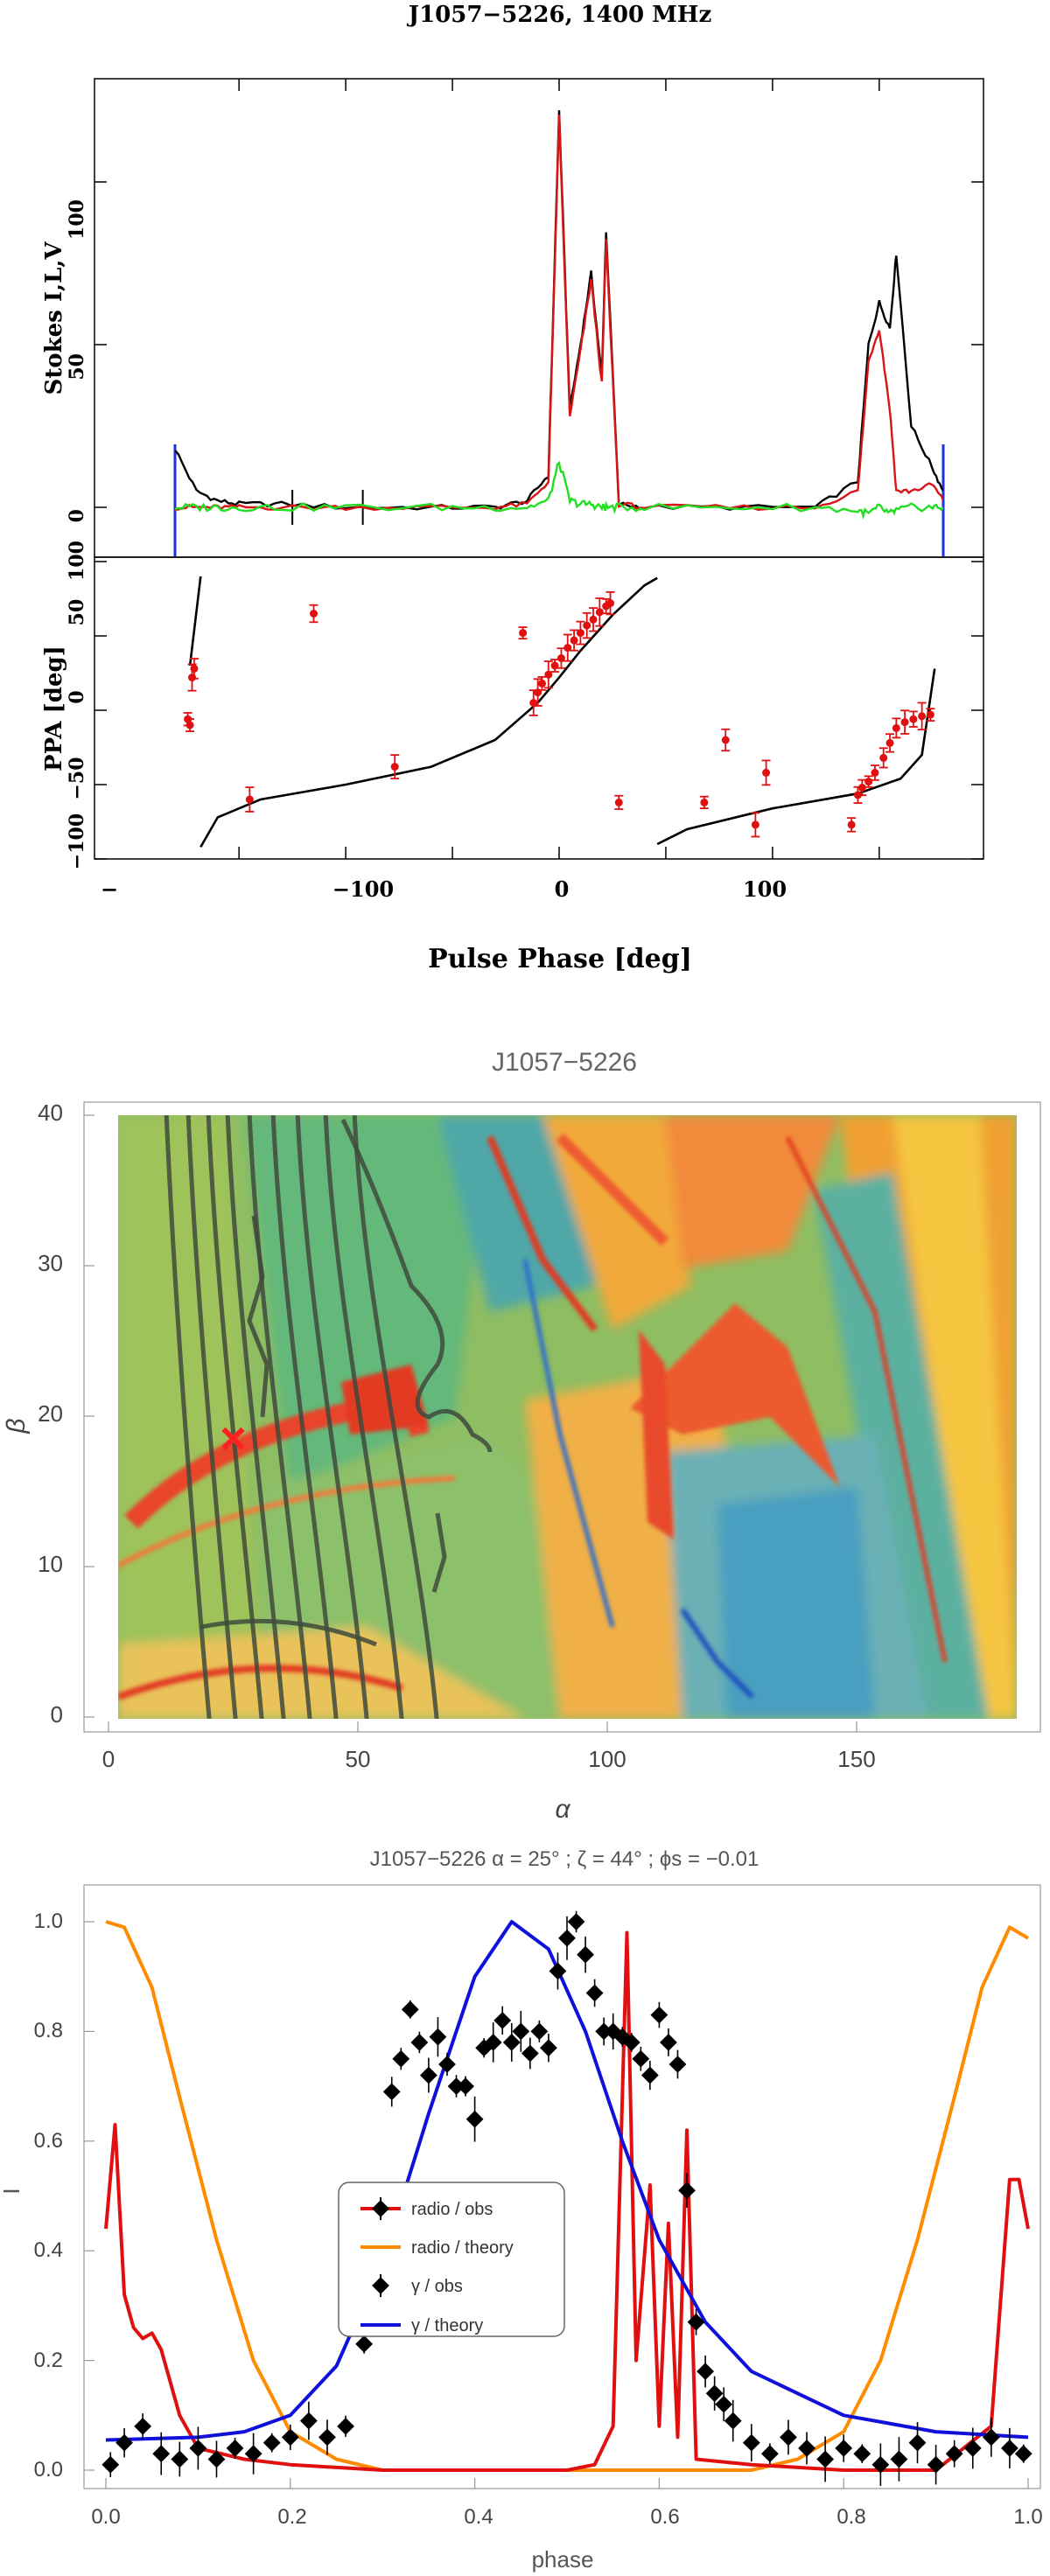  I want to click on skymap-ytick-0: 0, so click(57, 1714).